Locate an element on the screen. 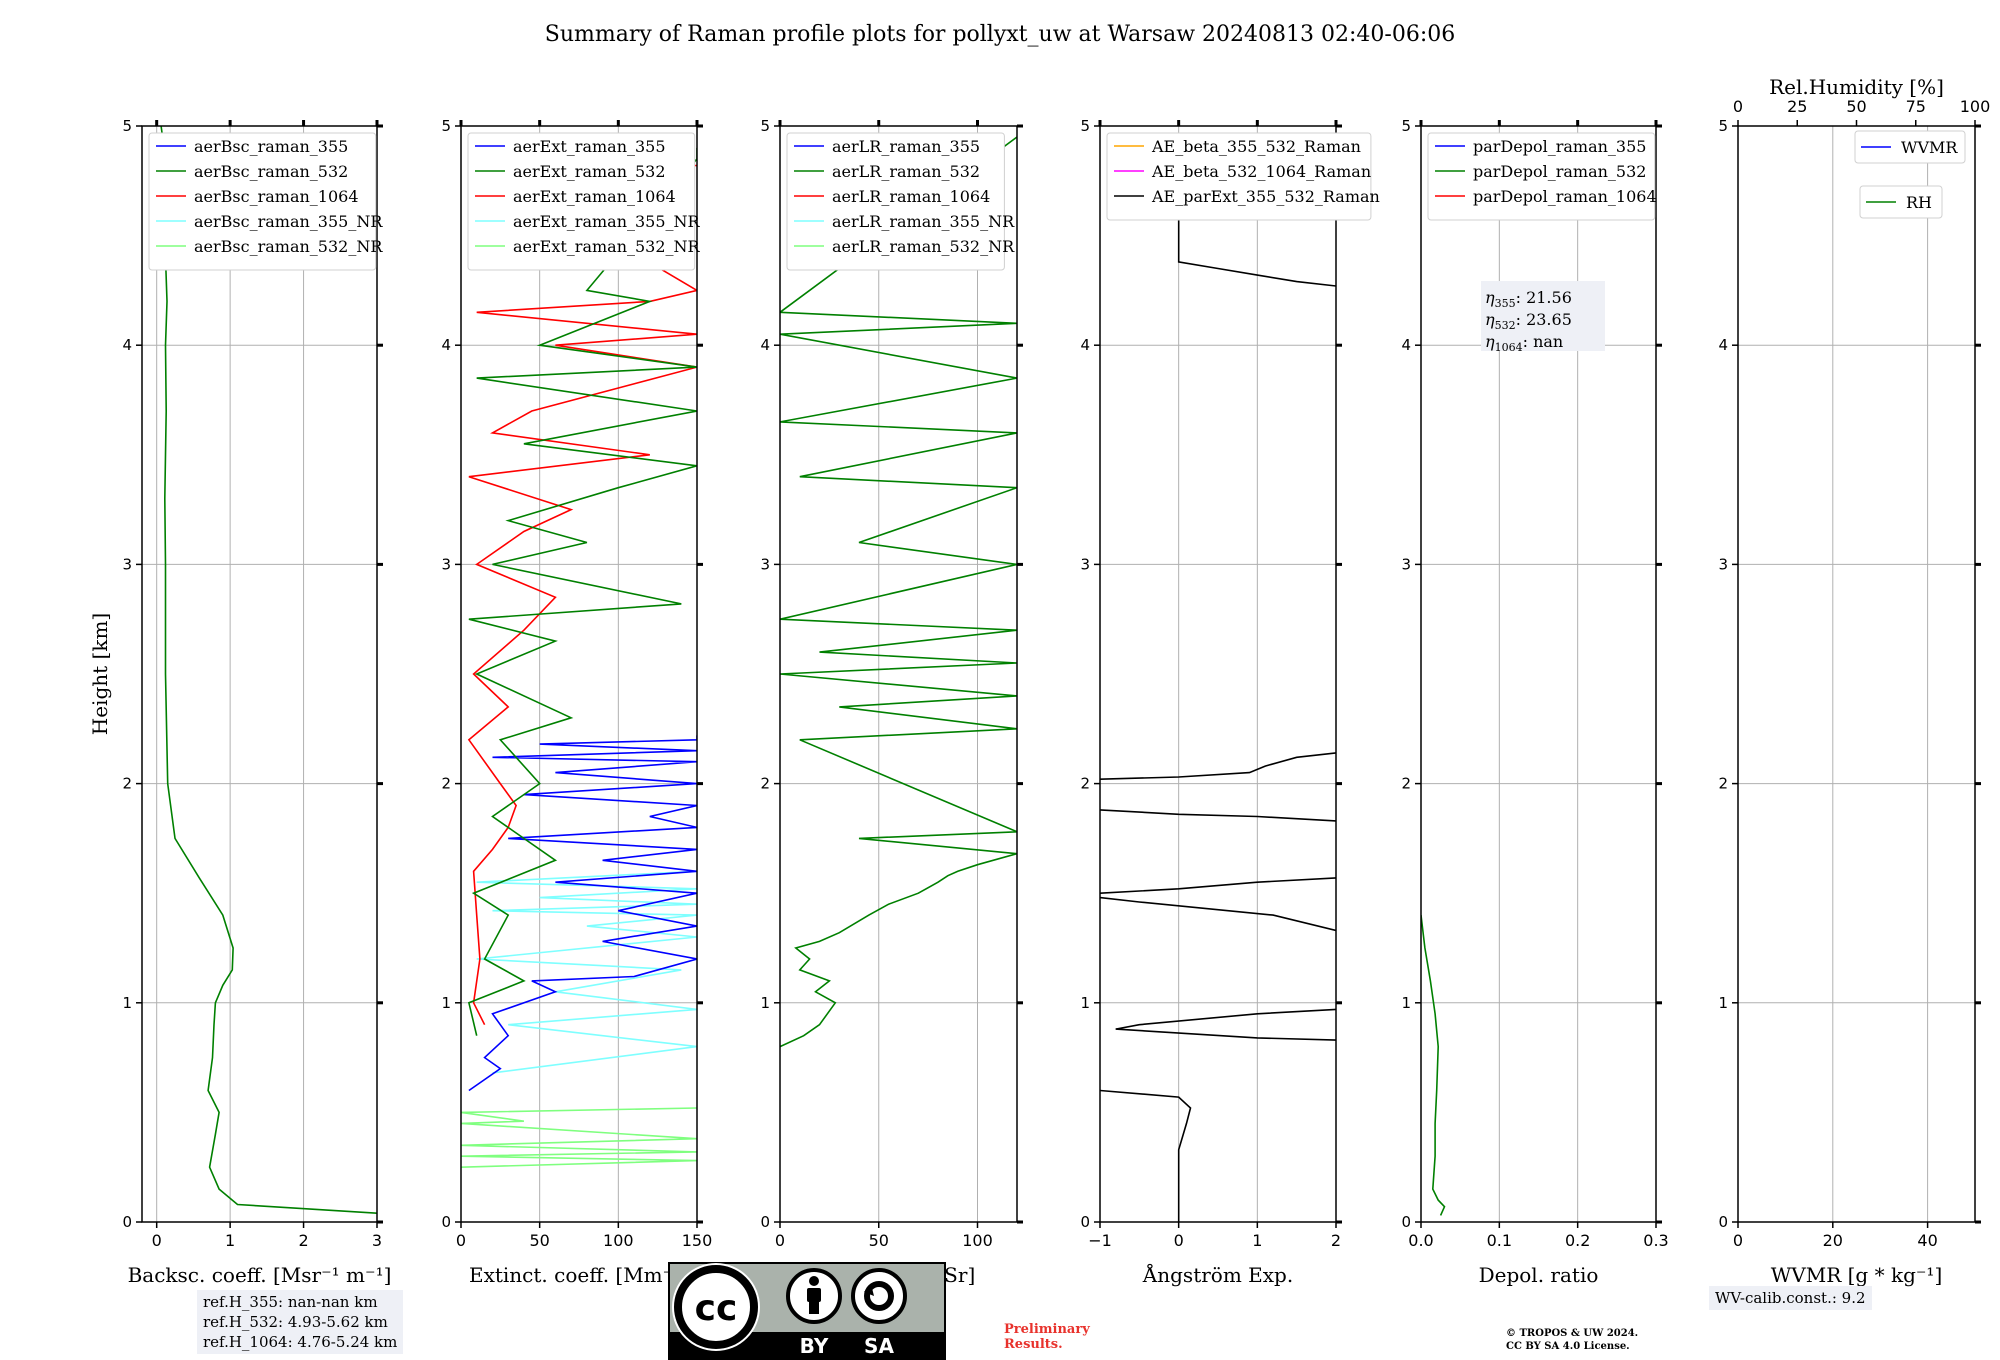  legend-label: aerExt_raman_532_NR is located at coordinates (607, 246).